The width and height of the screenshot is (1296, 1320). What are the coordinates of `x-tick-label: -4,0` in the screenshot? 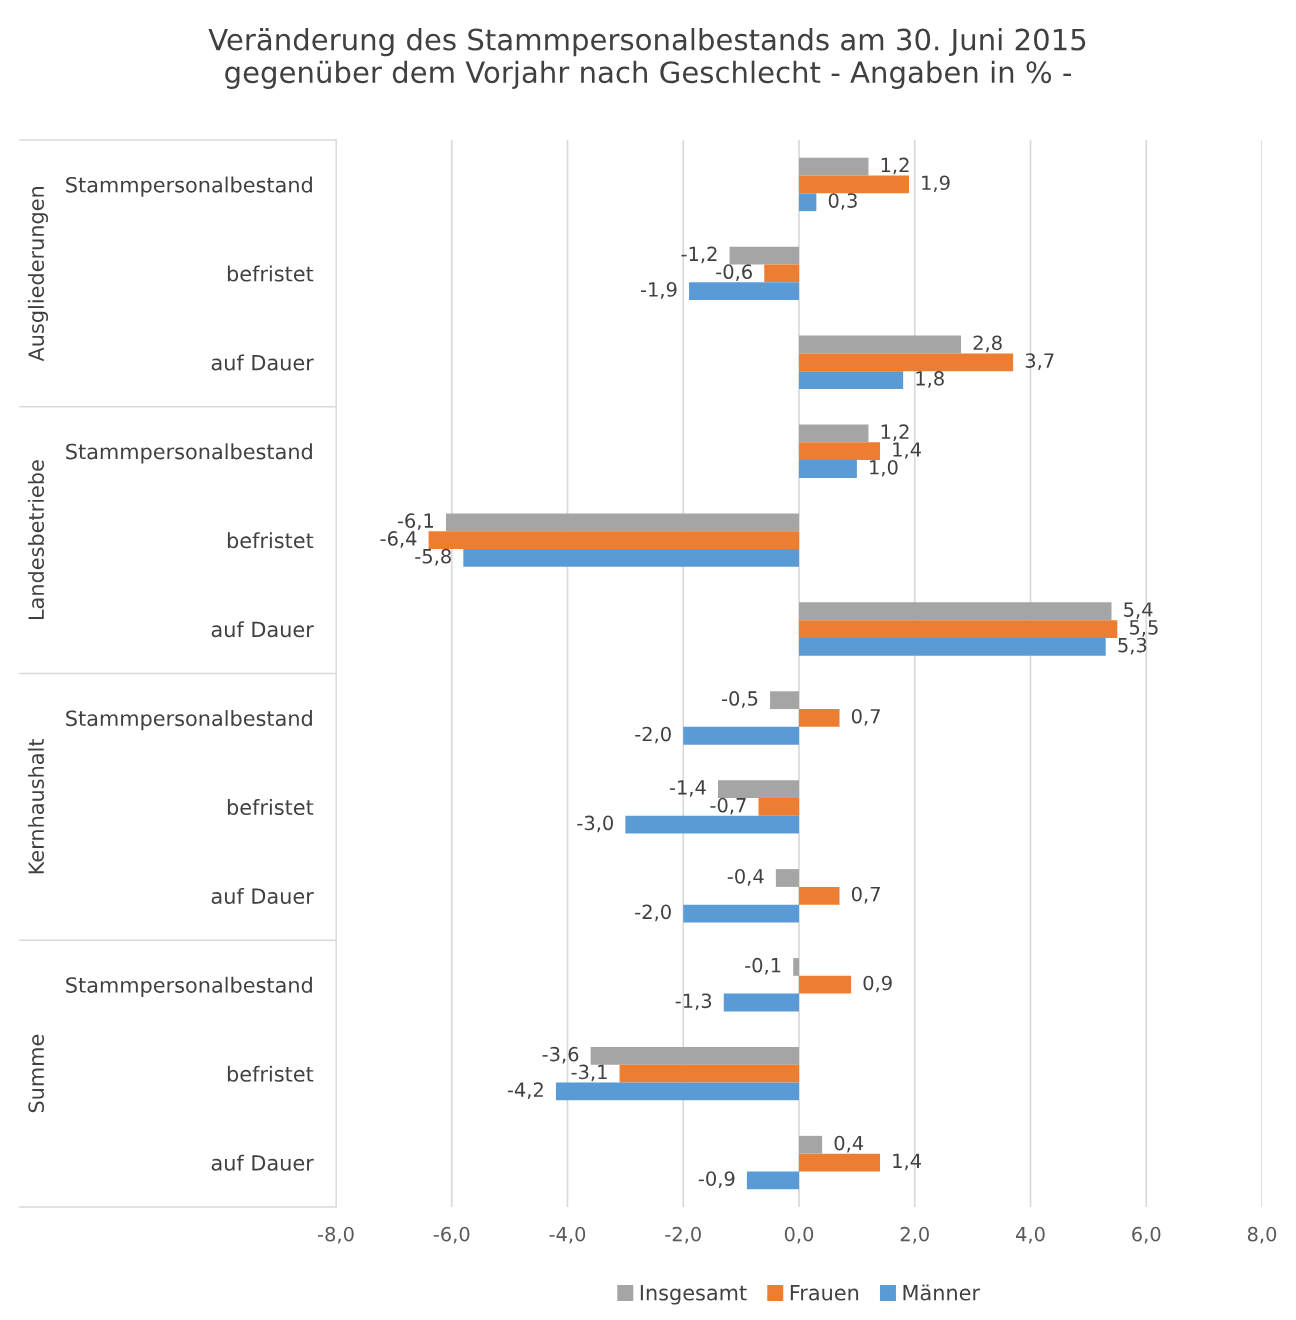 It's located at (567, 1235).